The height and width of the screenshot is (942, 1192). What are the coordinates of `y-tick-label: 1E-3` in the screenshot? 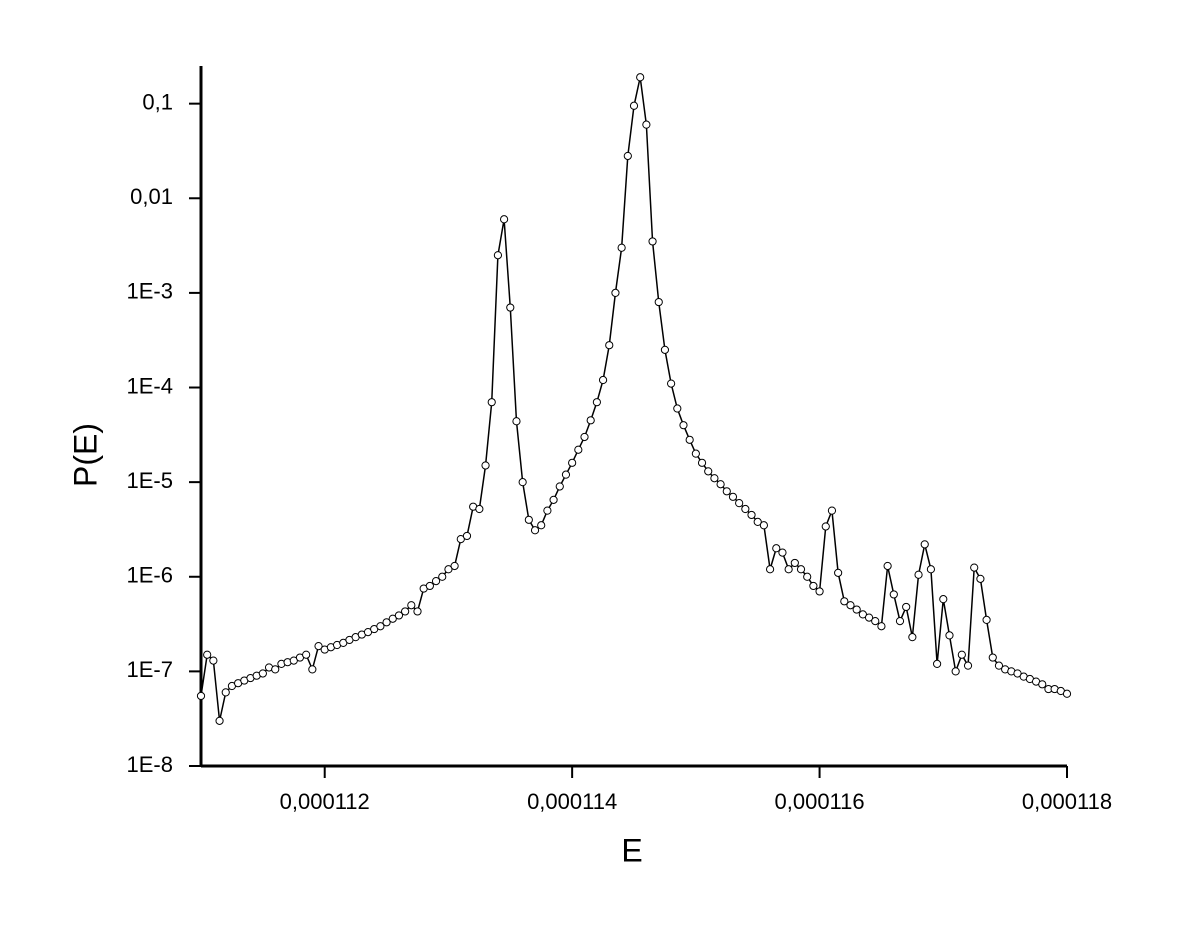 It's located at (150, 291).